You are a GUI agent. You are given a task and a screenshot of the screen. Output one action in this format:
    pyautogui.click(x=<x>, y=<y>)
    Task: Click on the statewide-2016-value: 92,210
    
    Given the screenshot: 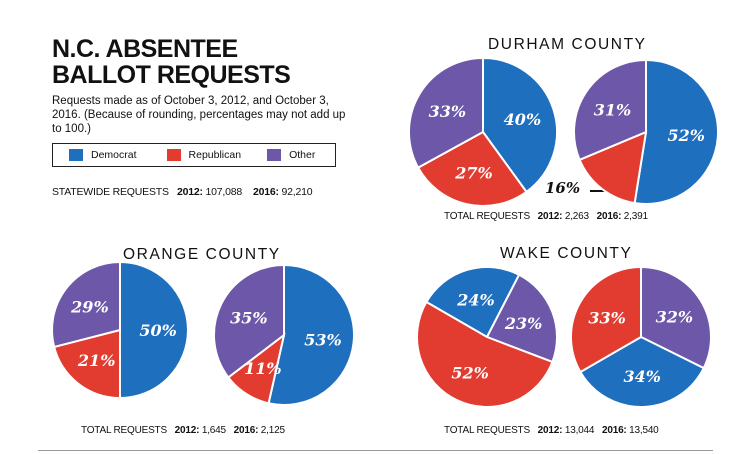 What is the action you would take?
    pyautogui.click(x=297, y=192)
    